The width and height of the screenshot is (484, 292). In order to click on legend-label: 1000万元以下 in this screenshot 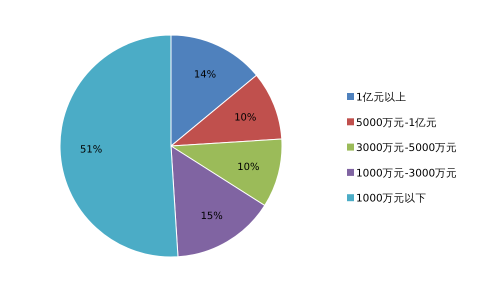, I will do `click(391, 198)`.